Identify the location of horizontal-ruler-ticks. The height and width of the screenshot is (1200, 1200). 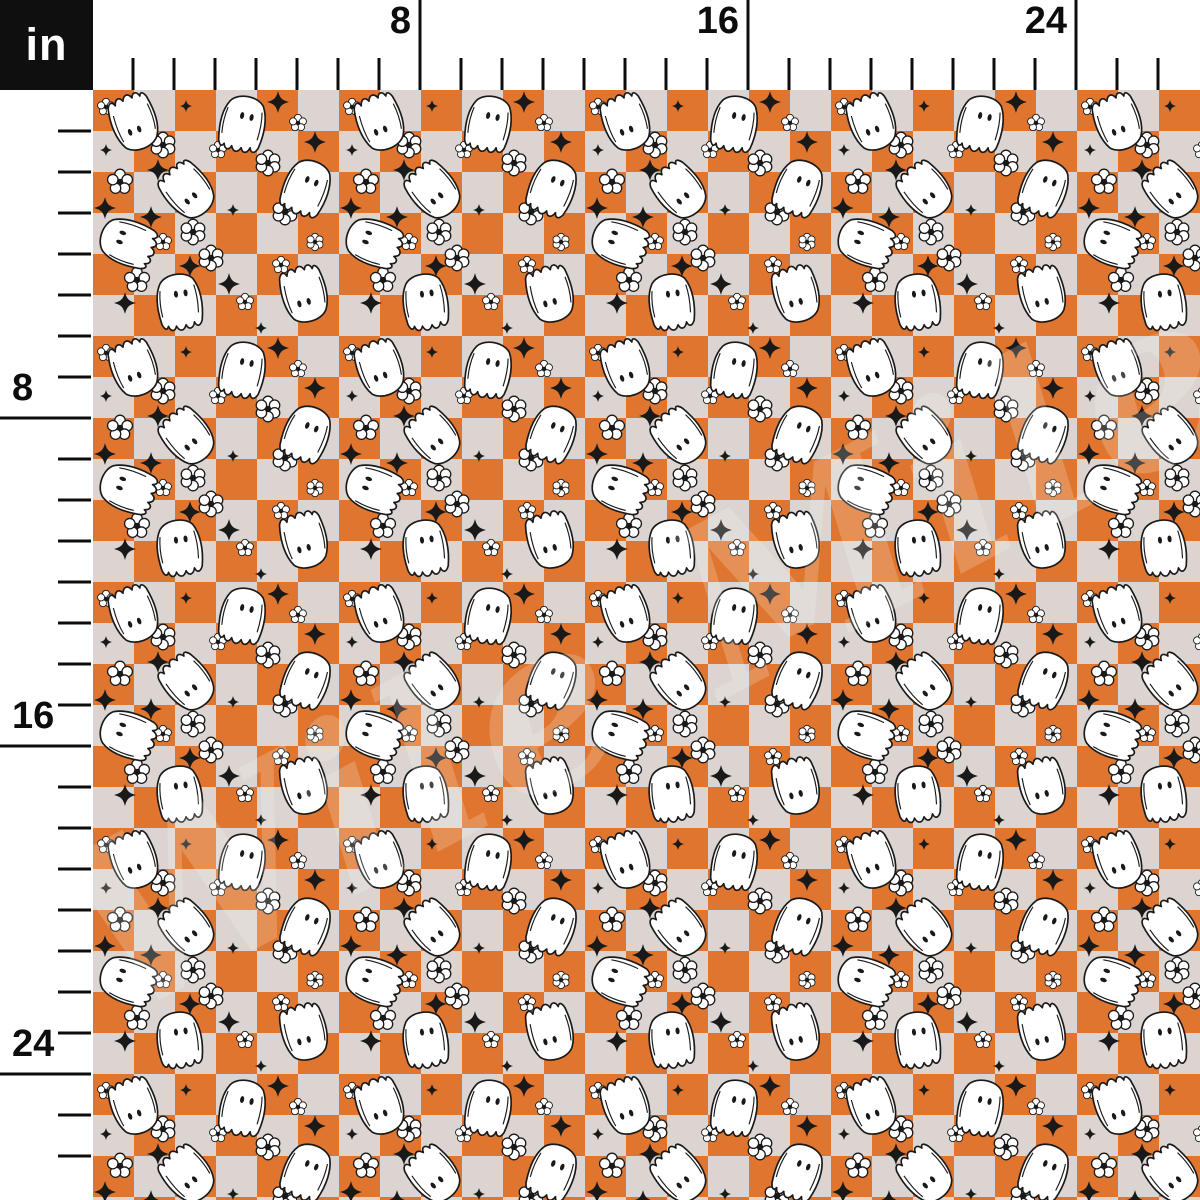
(645, 45).